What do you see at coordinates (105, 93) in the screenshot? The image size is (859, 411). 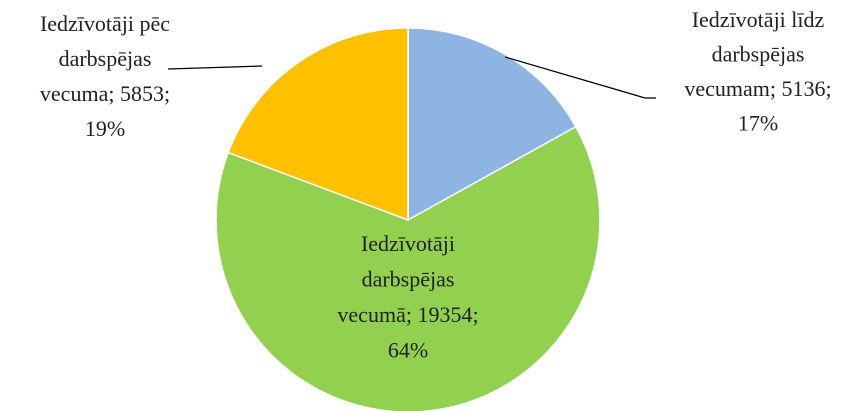 I see `data-label: vecuma; 5853;` at bounding box center [105, 93].